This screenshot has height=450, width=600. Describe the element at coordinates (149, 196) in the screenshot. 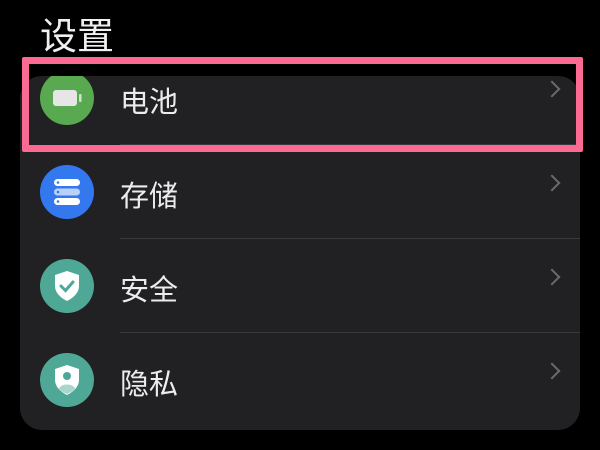

I see `item-label: 存储` at that location.